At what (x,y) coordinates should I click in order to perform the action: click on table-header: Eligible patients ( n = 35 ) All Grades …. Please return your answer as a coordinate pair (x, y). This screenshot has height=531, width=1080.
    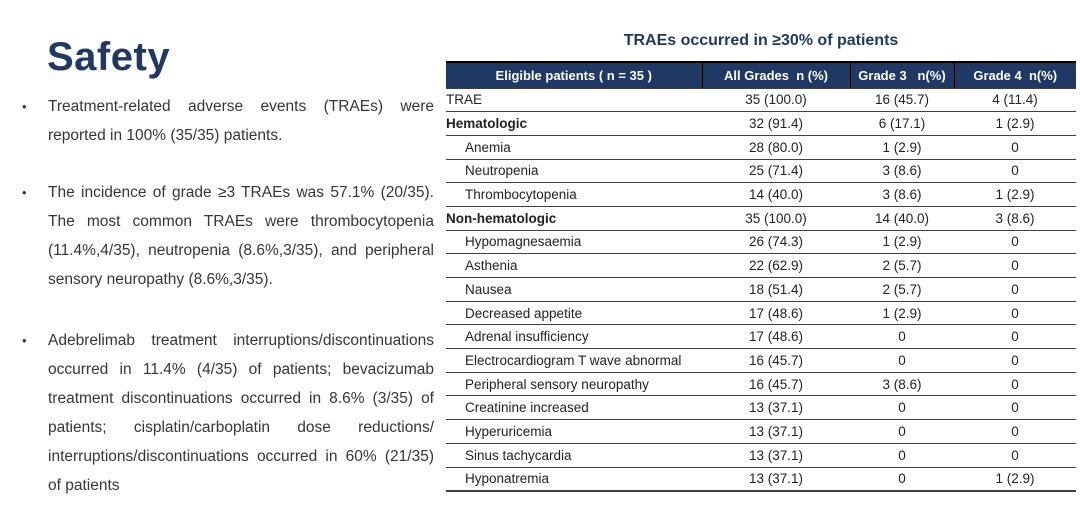
    Looking at the image, I should click on (761, 75).